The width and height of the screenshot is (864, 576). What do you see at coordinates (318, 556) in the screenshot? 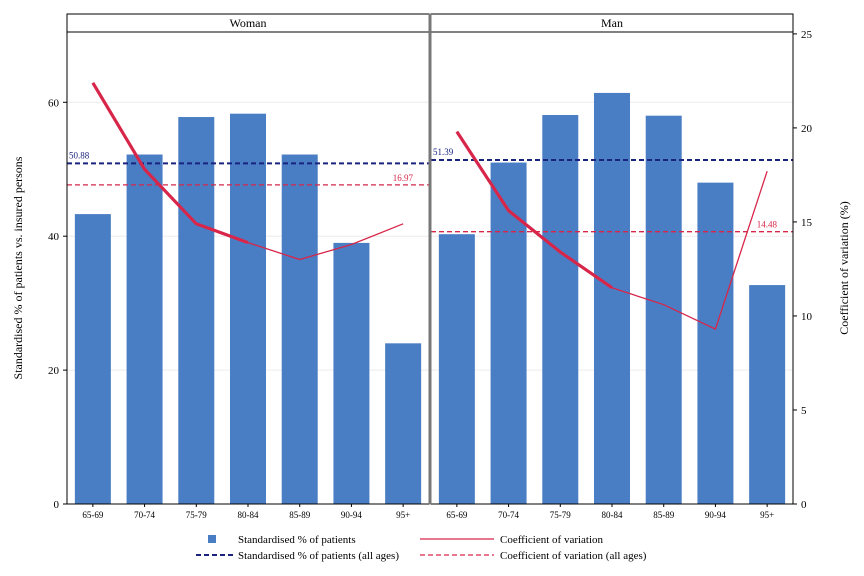
I see `legend-label: Standardised % of patients (all ages)` at bounding box center [318, 556].